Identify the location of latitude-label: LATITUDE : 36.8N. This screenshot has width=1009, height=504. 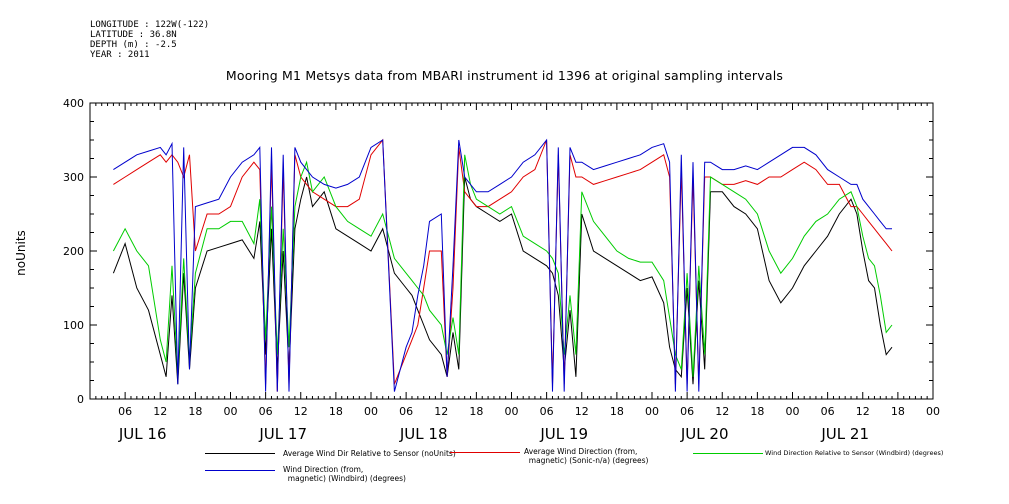
(133, 35).